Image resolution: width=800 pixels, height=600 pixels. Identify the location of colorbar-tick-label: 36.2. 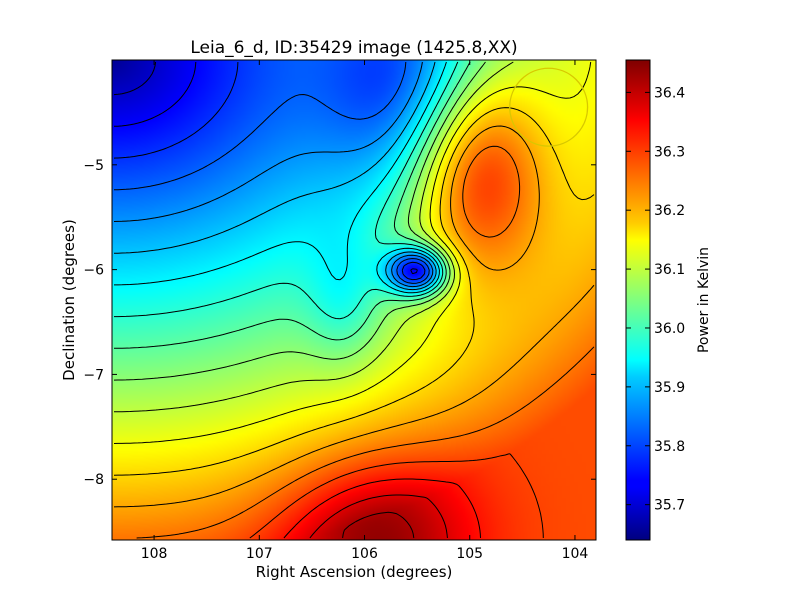
(669, 211).